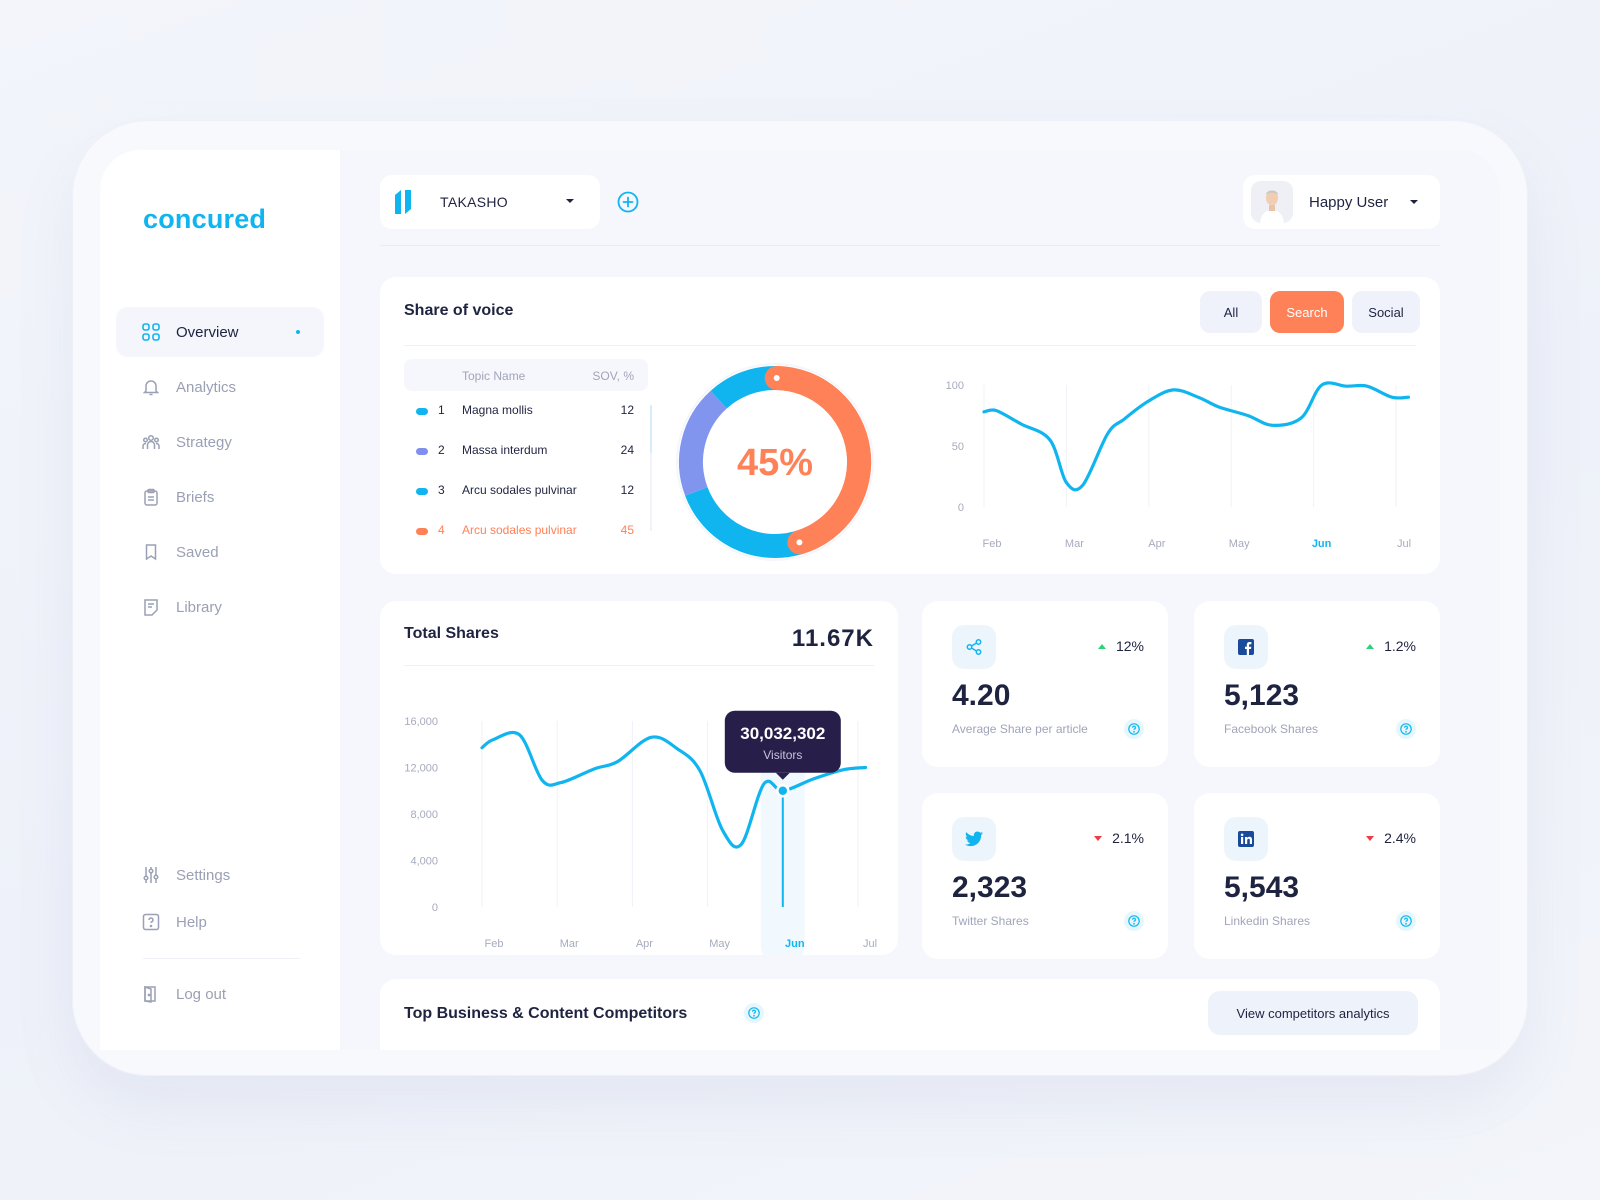 The height and width of the screenshot is (1200, 1600). Describe the element at coordinates (1386, 312) in the screenshot. I see `filter-social-button: Social` at that location.